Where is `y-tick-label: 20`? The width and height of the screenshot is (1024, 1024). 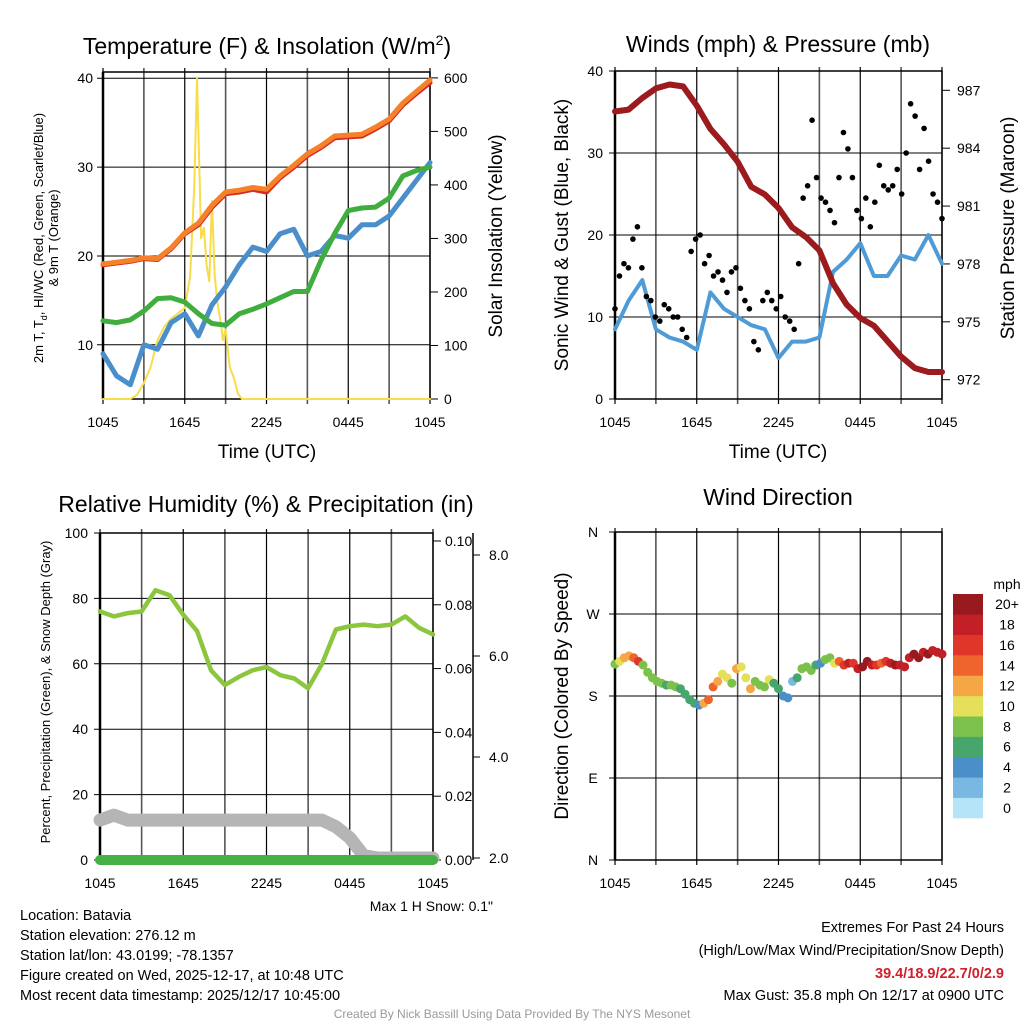 y-tick-label: 20 is located at coordinates (80, 795).